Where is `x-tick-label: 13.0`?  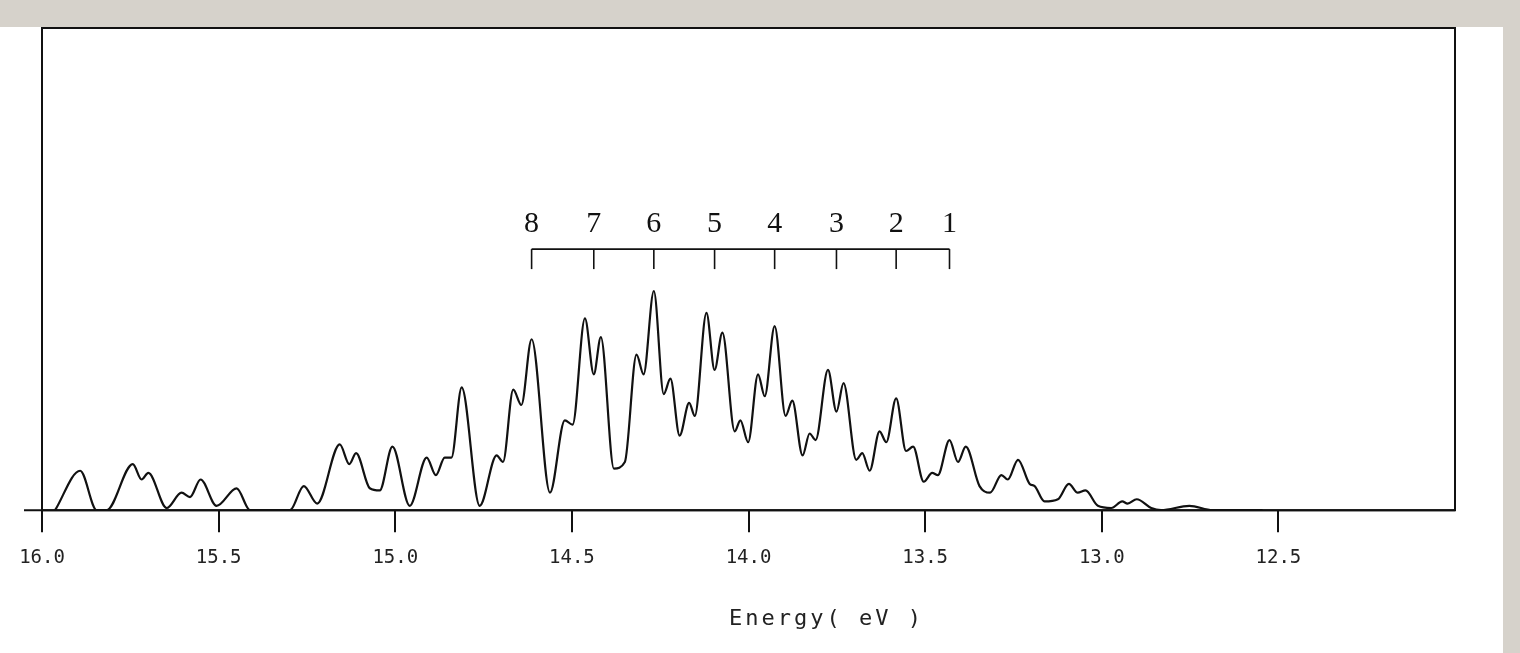
x-tick-label: 13.0 is located at coordinates (1101, 555).